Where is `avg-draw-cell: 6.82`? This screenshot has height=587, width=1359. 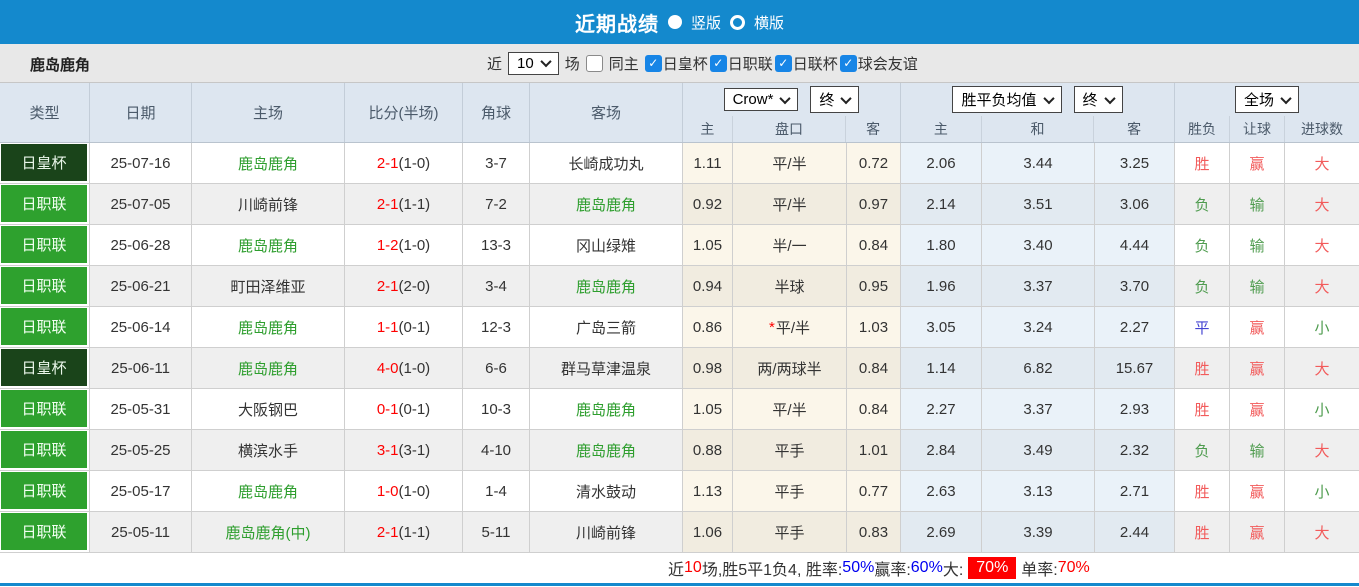
avg-draw-cell: 6.82 is located at coordinates (1038, 368).